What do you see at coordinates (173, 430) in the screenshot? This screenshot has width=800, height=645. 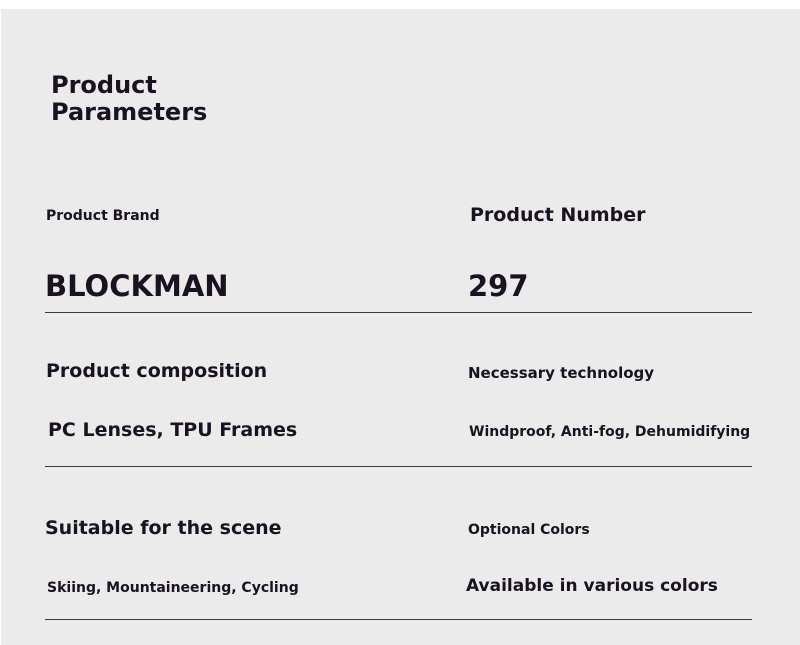 I see `composition-value: PC Lenses, TPU Frames` at bounding box center [173, 430].